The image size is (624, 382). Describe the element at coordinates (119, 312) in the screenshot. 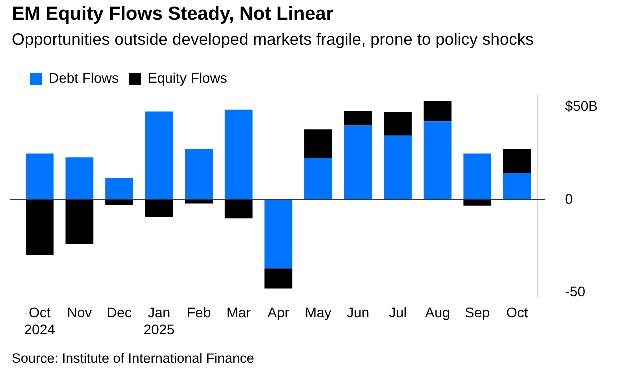

I see `x-tick-label: Dec` at that location.